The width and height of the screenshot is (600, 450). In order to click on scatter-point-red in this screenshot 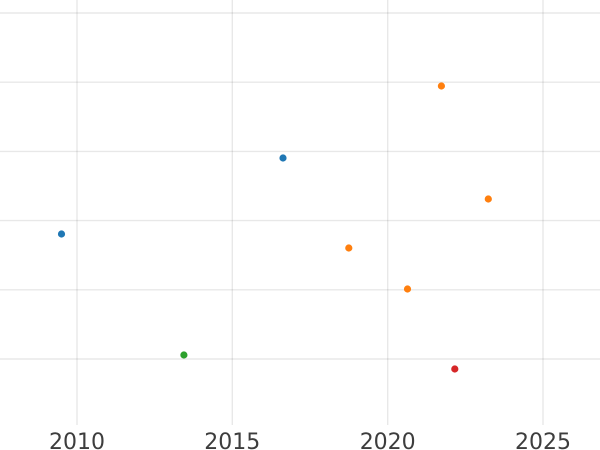, I will do `click(455, 369)`.